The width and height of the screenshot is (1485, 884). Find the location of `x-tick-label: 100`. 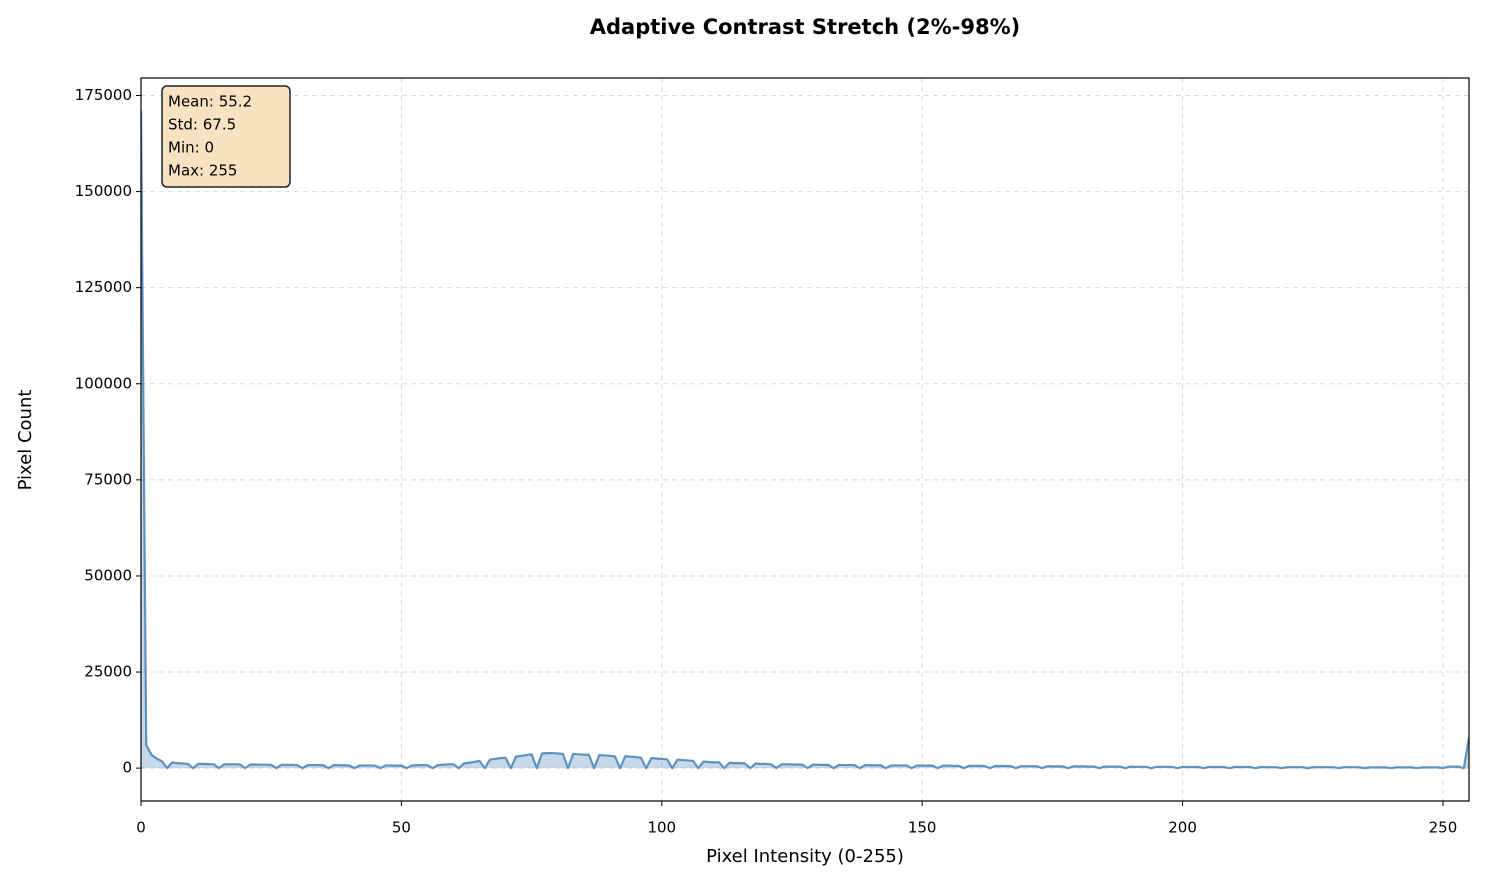

x-tick-label: 100 is located at coordinates (661, 828).